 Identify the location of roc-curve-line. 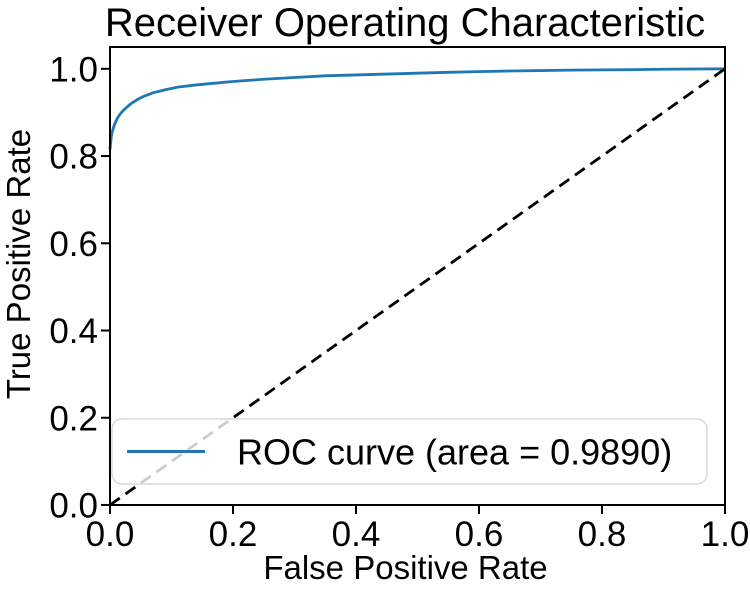
(417, 108).